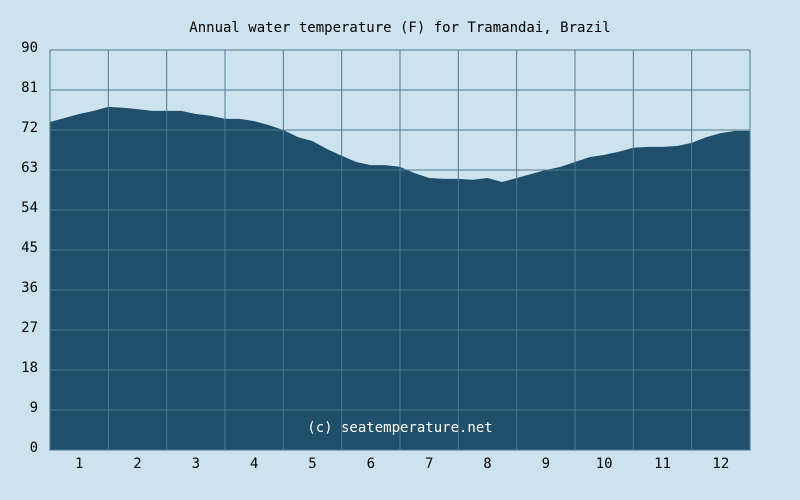 This screenshot has width=800, height=500. What do you see at coordinates (29, 128) in the screenshot?
I see `y-tick-label: 72` at bounding box center [29, 128].